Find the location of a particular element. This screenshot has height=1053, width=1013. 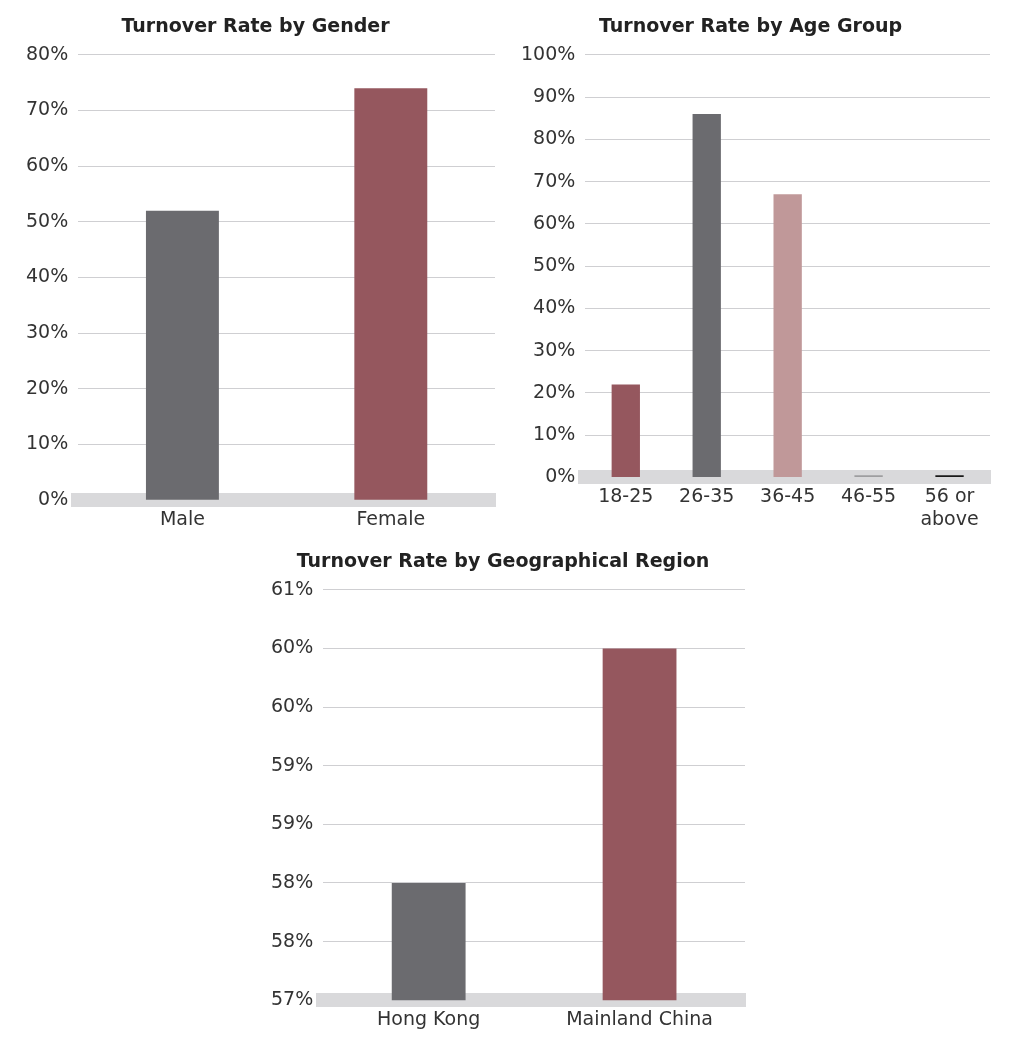

chart-title: Turnover Rate by Age Group is located at coordinates (750, 25).